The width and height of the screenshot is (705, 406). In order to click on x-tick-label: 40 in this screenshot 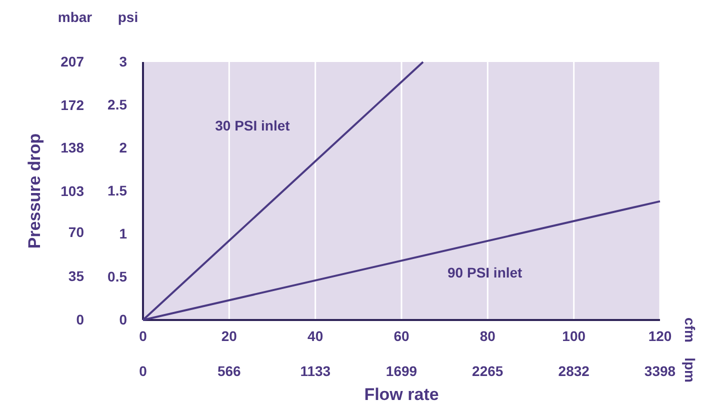, I will do `click(316, 336)`.